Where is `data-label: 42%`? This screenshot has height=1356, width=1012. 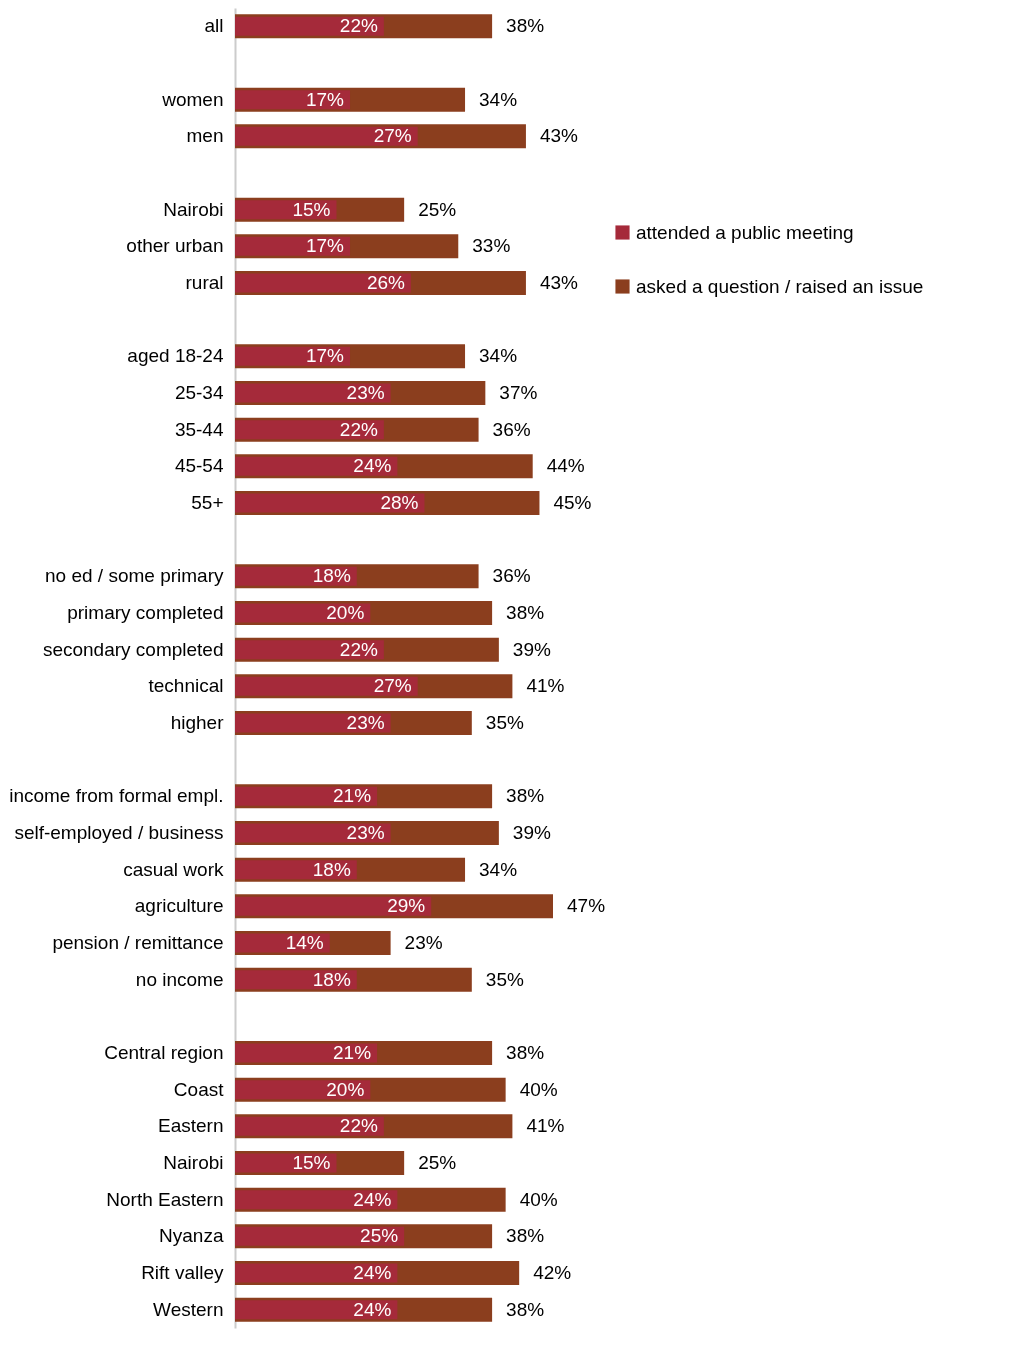 data-label: 42% is located at coordinates (552, 1272).